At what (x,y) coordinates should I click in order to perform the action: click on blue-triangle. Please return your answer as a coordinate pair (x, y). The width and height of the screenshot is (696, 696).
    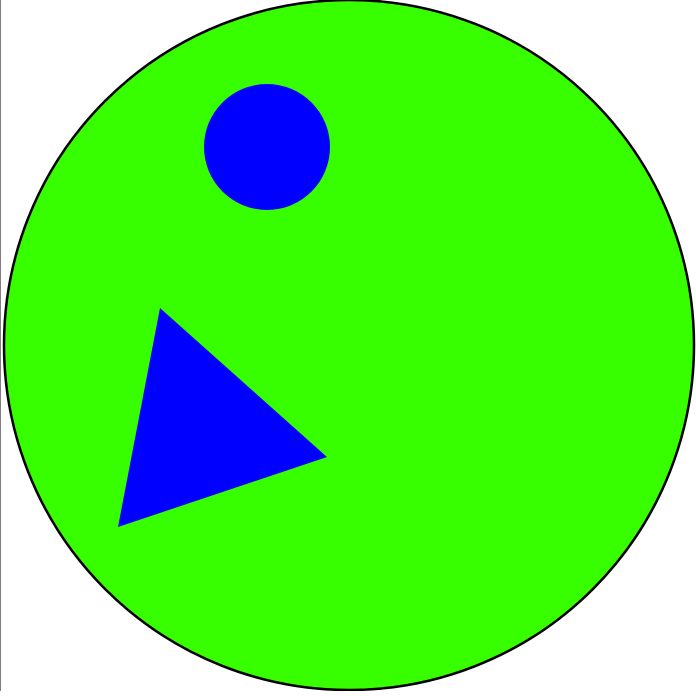
    Looking at the image, I should click on (222, 417).